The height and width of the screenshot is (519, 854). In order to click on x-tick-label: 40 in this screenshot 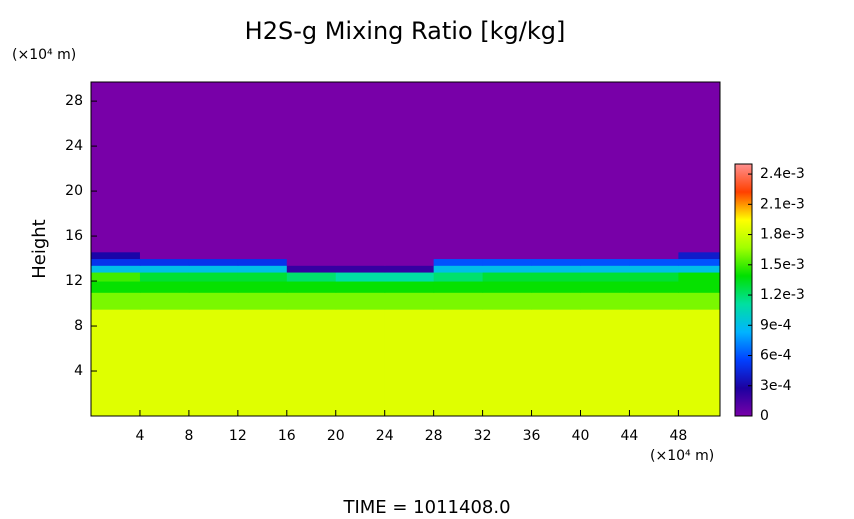, I will do `click(581, 436)`.